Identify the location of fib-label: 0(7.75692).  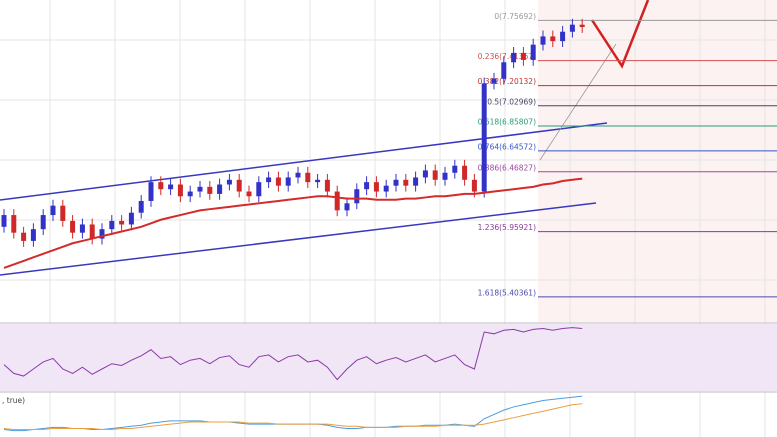
(515, 16).